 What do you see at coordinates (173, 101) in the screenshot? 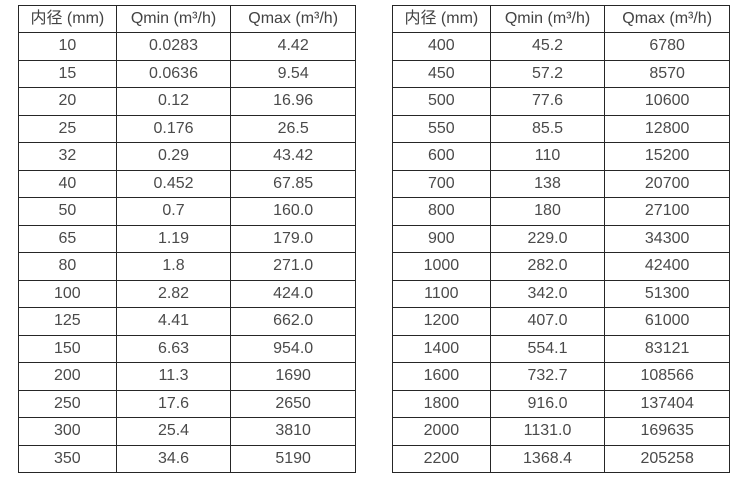
I see `table-cell: 0.12` at bounding box center [173, 101].